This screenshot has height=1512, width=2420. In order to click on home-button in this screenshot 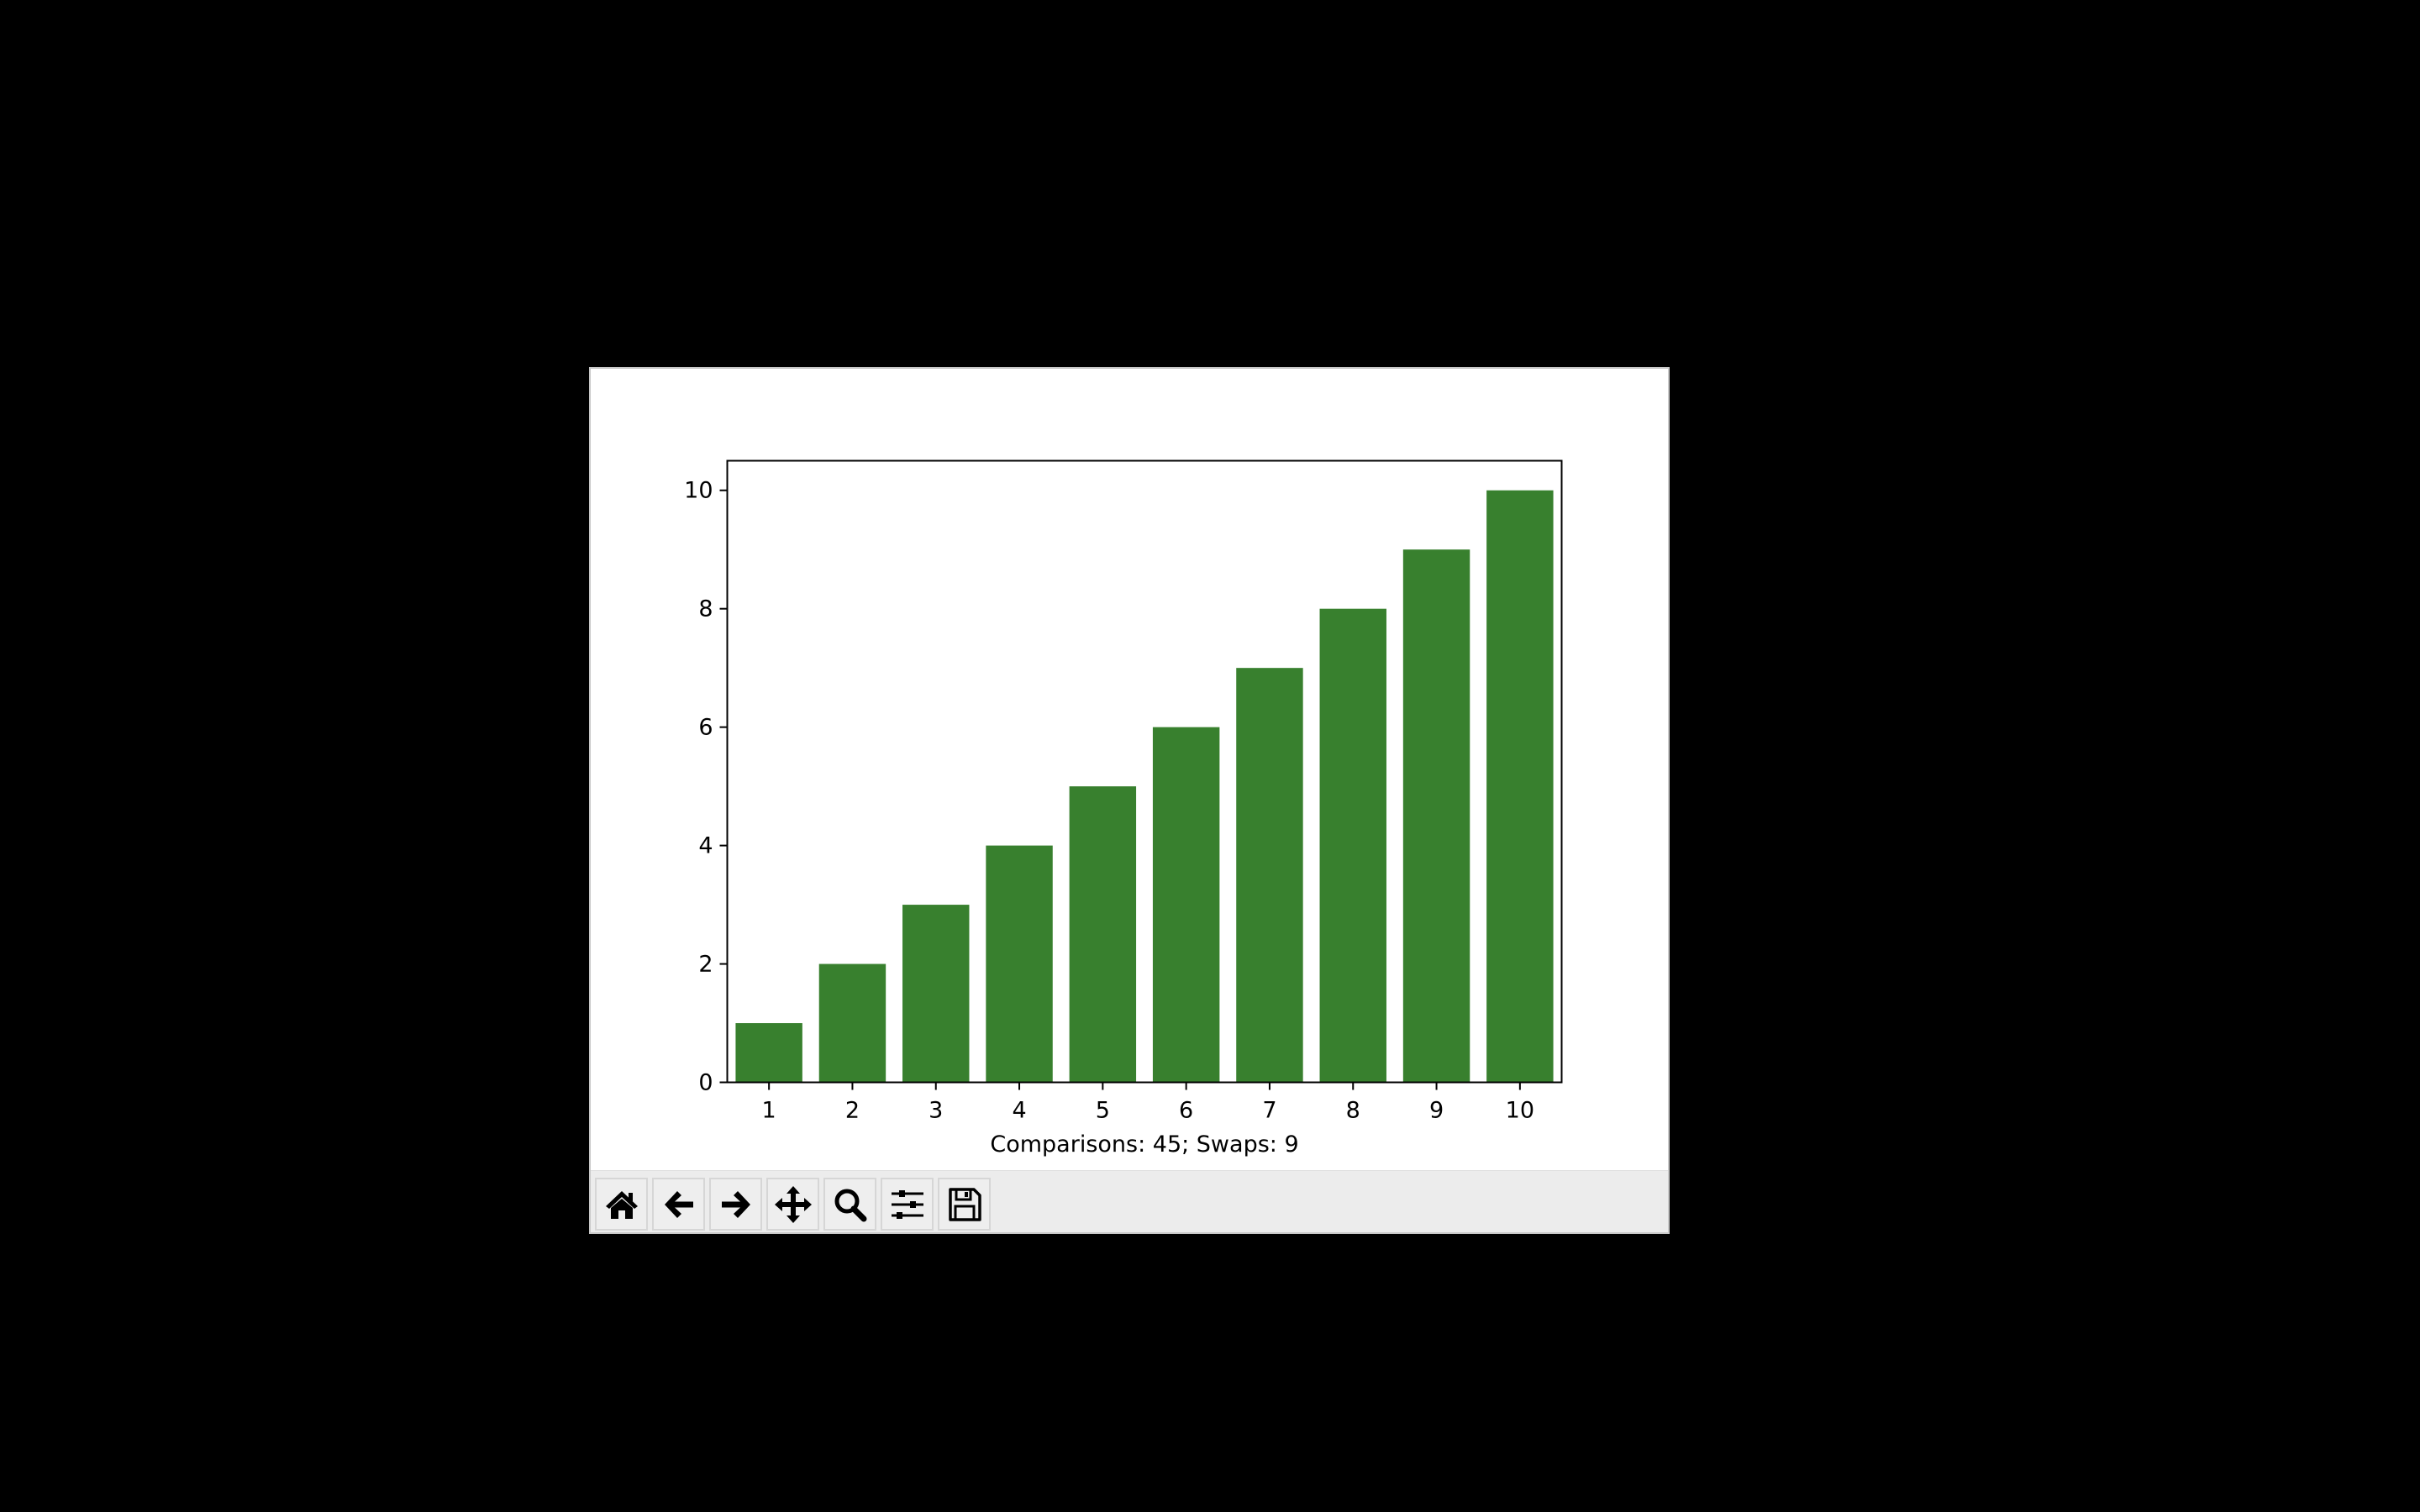, I will do `click(621, 1204)`.